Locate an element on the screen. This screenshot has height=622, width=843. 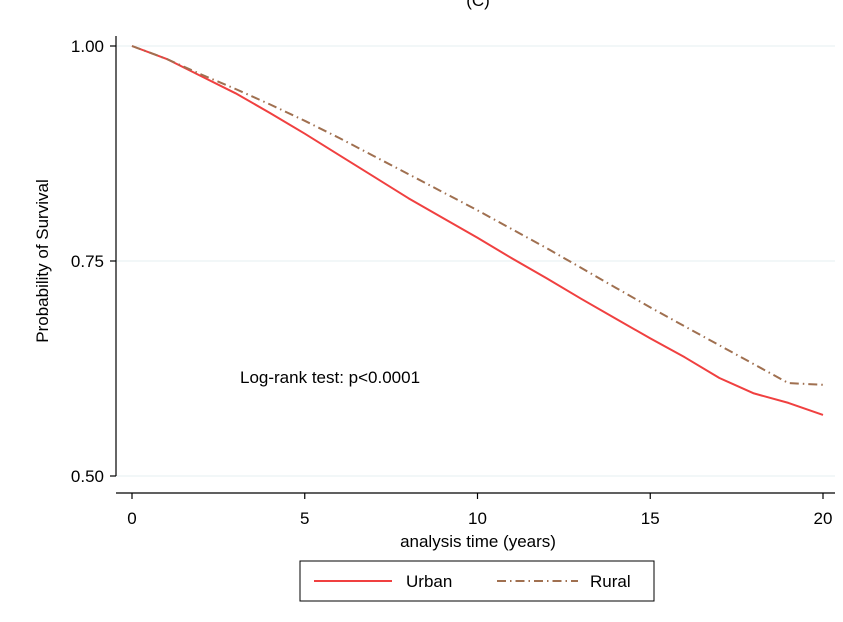
panel-label: (C) is located at coordinates (478, 5).